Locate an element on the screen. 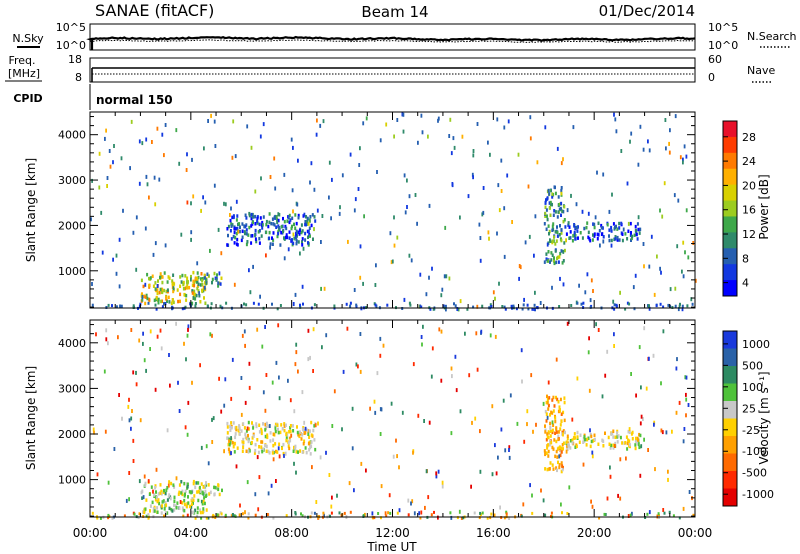  freq-panel-frame is located at coordinates (392, 70).